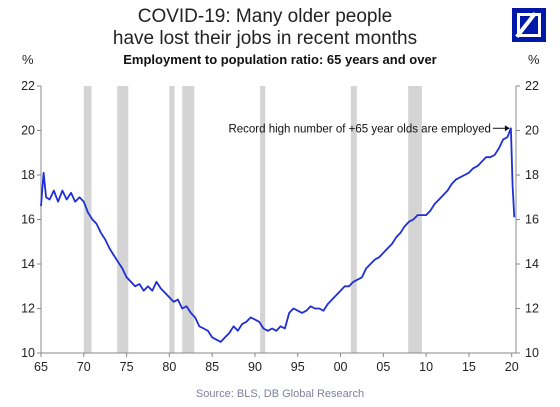 The image size is (560, 407). Describe the element at coordinates (532, 264) in the screenshot. I see `y-tick-label-right-14: 14` at that location.